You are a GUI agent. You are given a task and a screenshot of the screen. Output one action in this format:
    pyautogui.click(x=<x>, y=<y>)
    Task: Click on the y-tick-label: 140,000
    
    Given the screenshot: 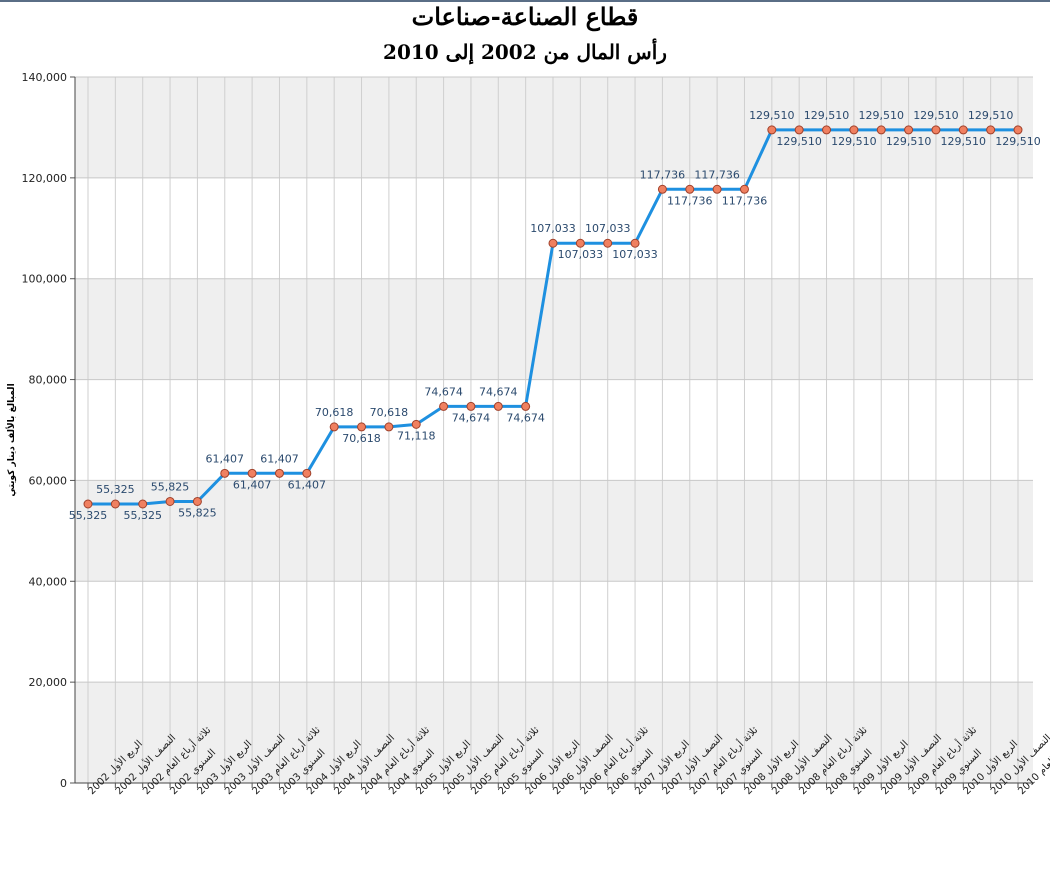 What is the action you would take?
    pyautogui.click(x=45, y=77)
    